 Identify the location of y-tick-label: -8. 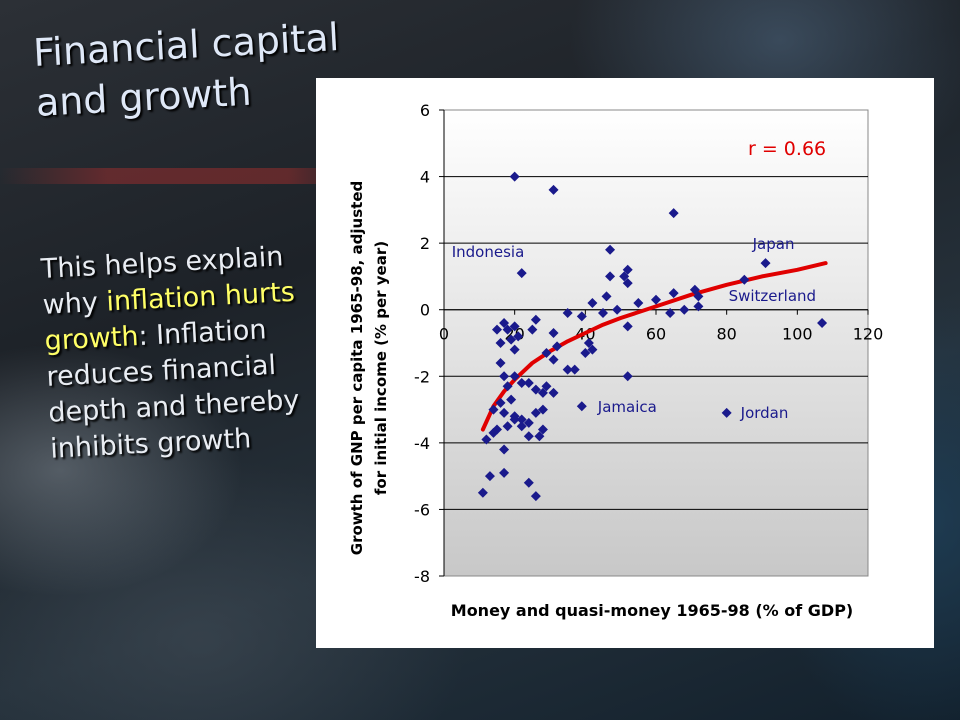
(422, 576).